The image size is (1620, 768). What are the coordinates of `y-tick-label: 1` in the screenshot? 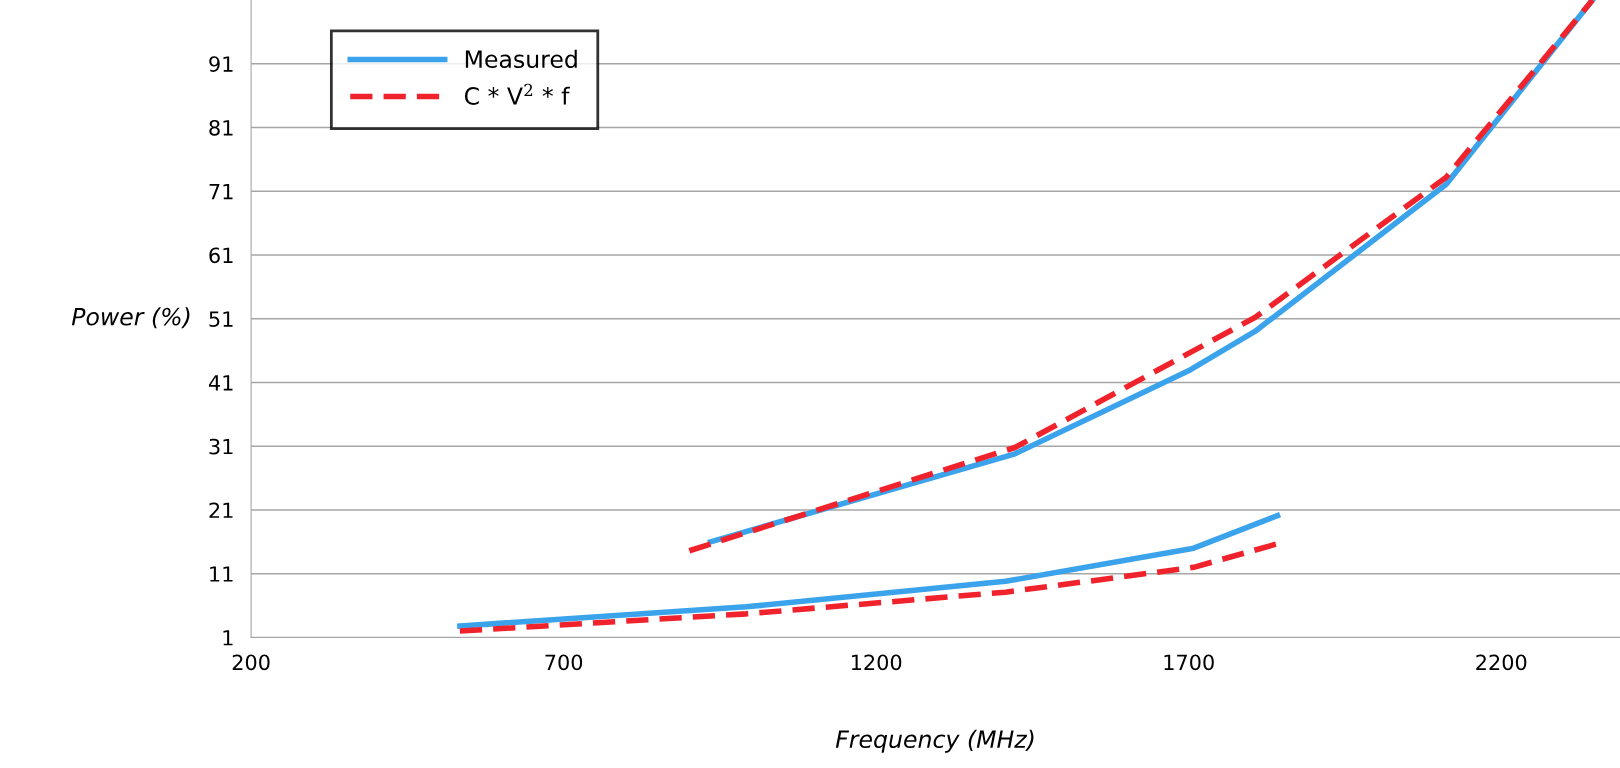 It's located at (228, 638).